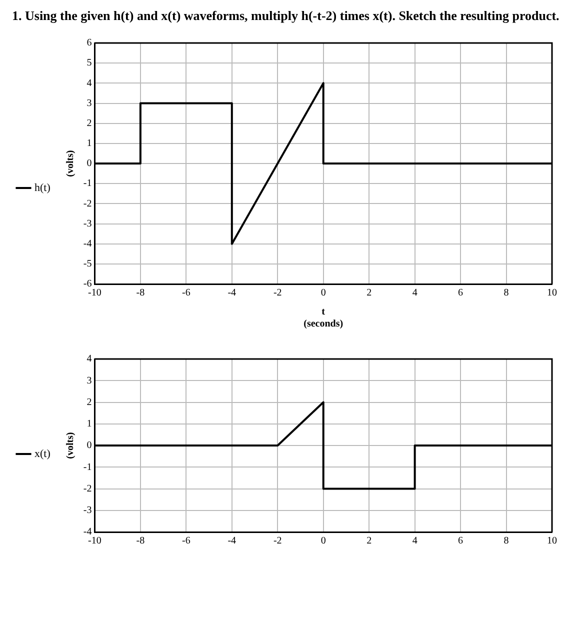 The width and height of the screenshot is (582, 619). I want to click on chart-title: 1. Using the given h(t) and x(t) waveforms, multiply h(-t-2) times x(t). Sketch the resulting product., so click(285, 16).